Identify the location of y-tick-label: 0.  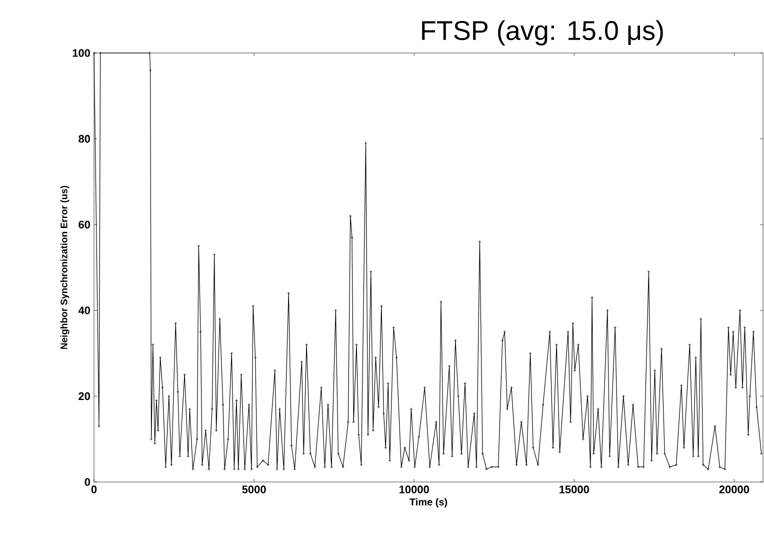
(87, 482).